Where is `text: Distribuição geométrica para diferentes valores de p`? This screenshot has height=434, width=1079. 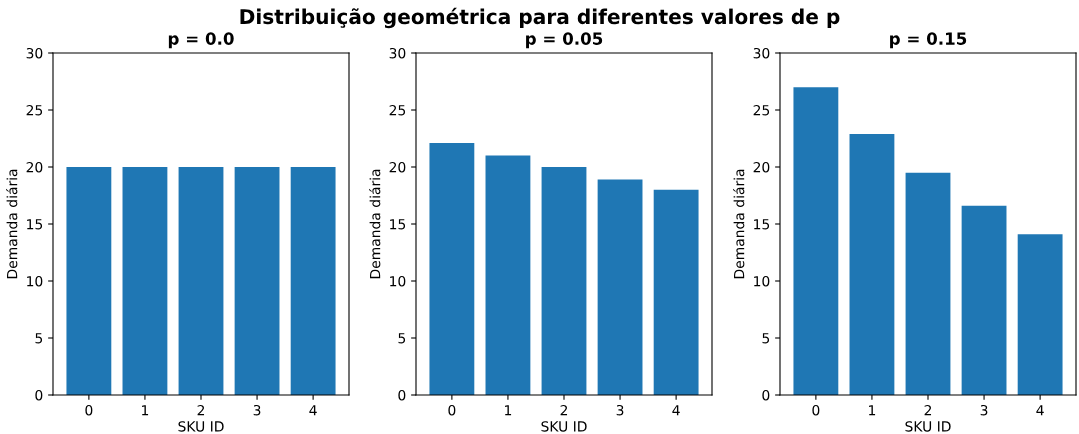 text: Distribuição geométrica para diferentes valores de p is located at coordinates (540, 18).